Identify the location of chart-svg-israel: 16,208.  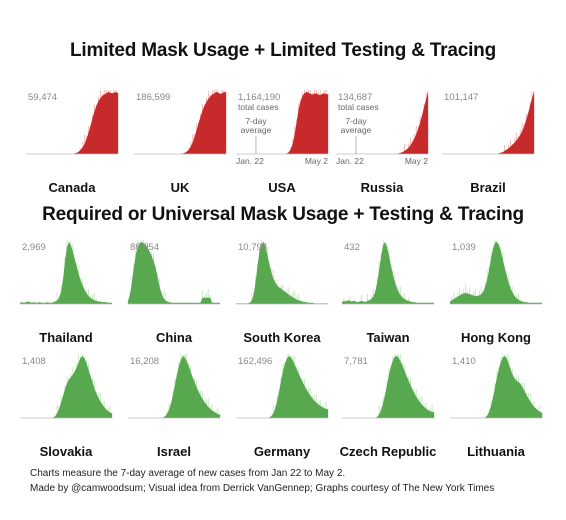
(174, 386).